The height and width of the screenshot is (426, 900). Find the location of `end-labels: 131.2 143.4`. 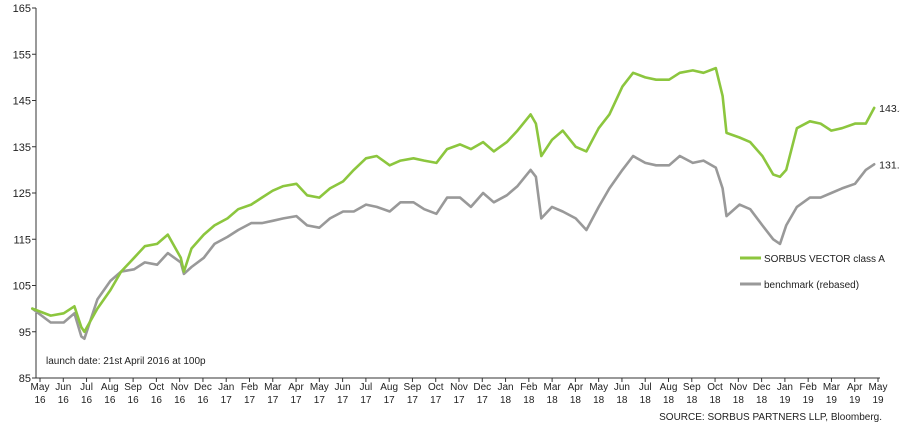

end-labels: 131.2 143.4 is located at coordinates (889, 137).